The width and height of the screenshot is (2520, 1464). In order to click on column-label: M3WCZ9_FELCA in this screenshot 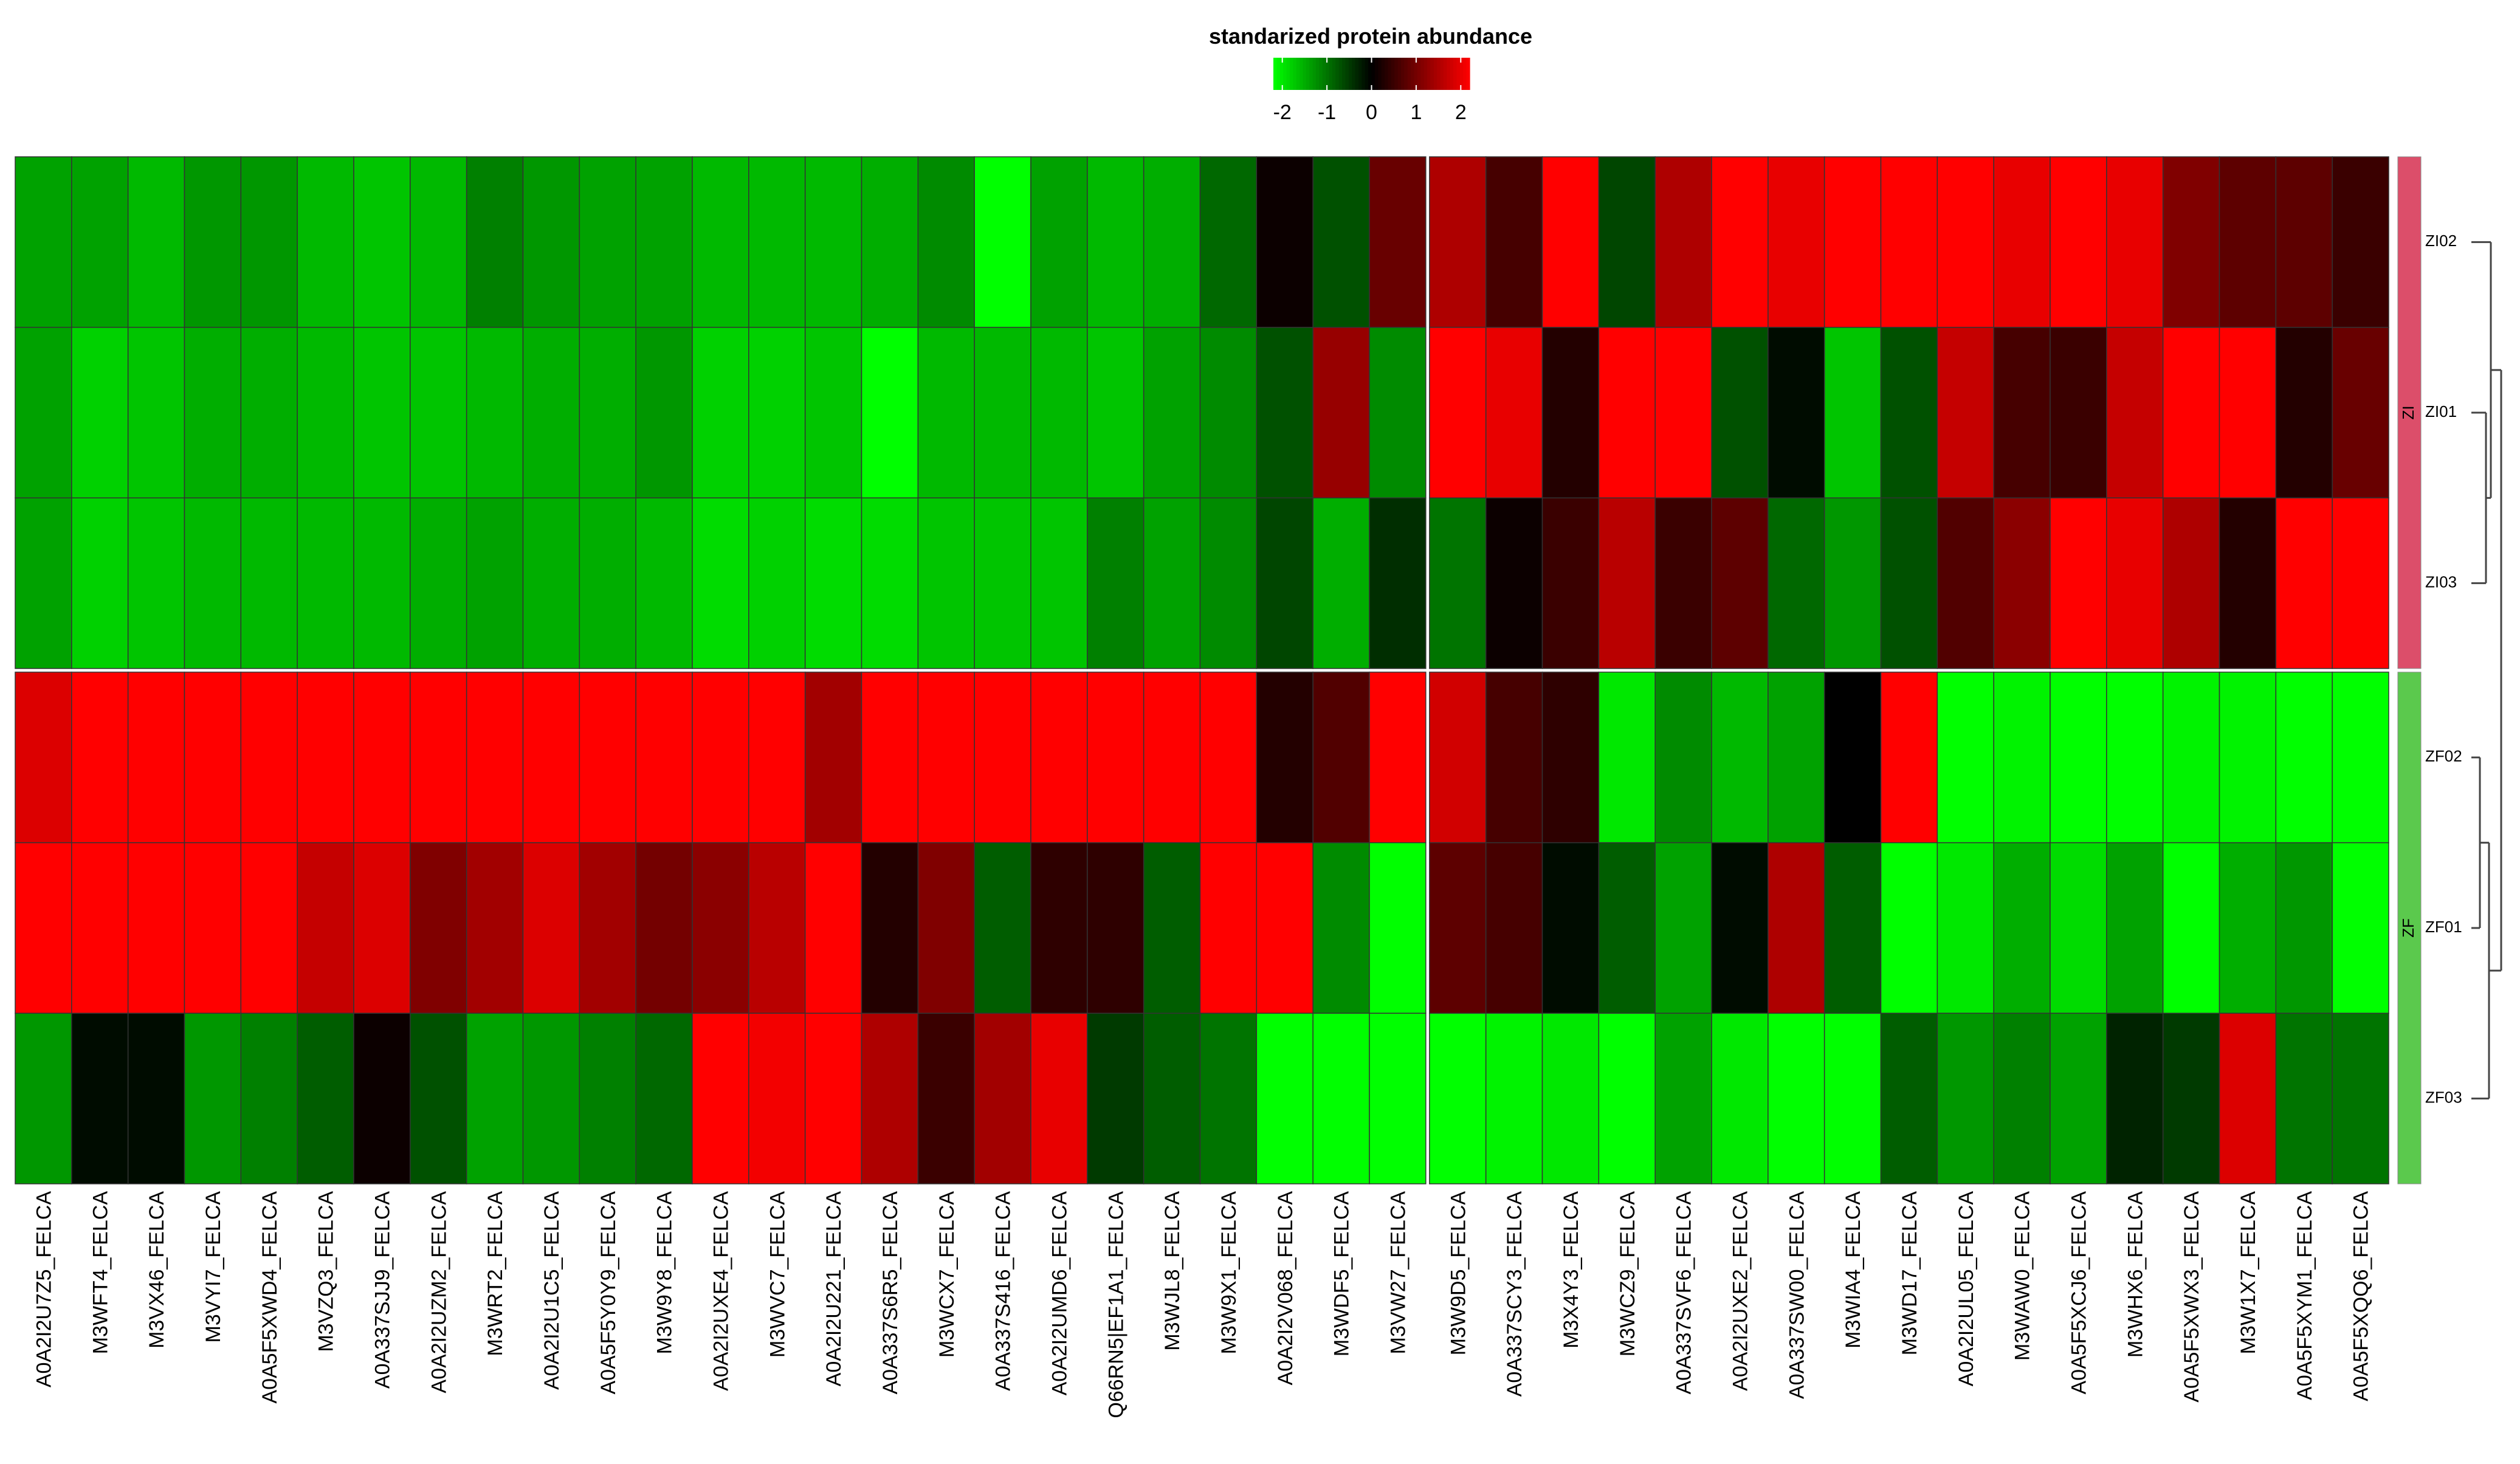, I will do `click(1627, 1273)`.